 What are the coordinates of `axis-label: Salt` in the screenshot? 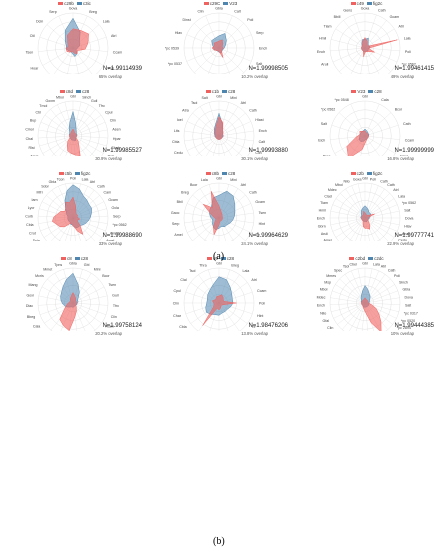 It's located at (324, 124).